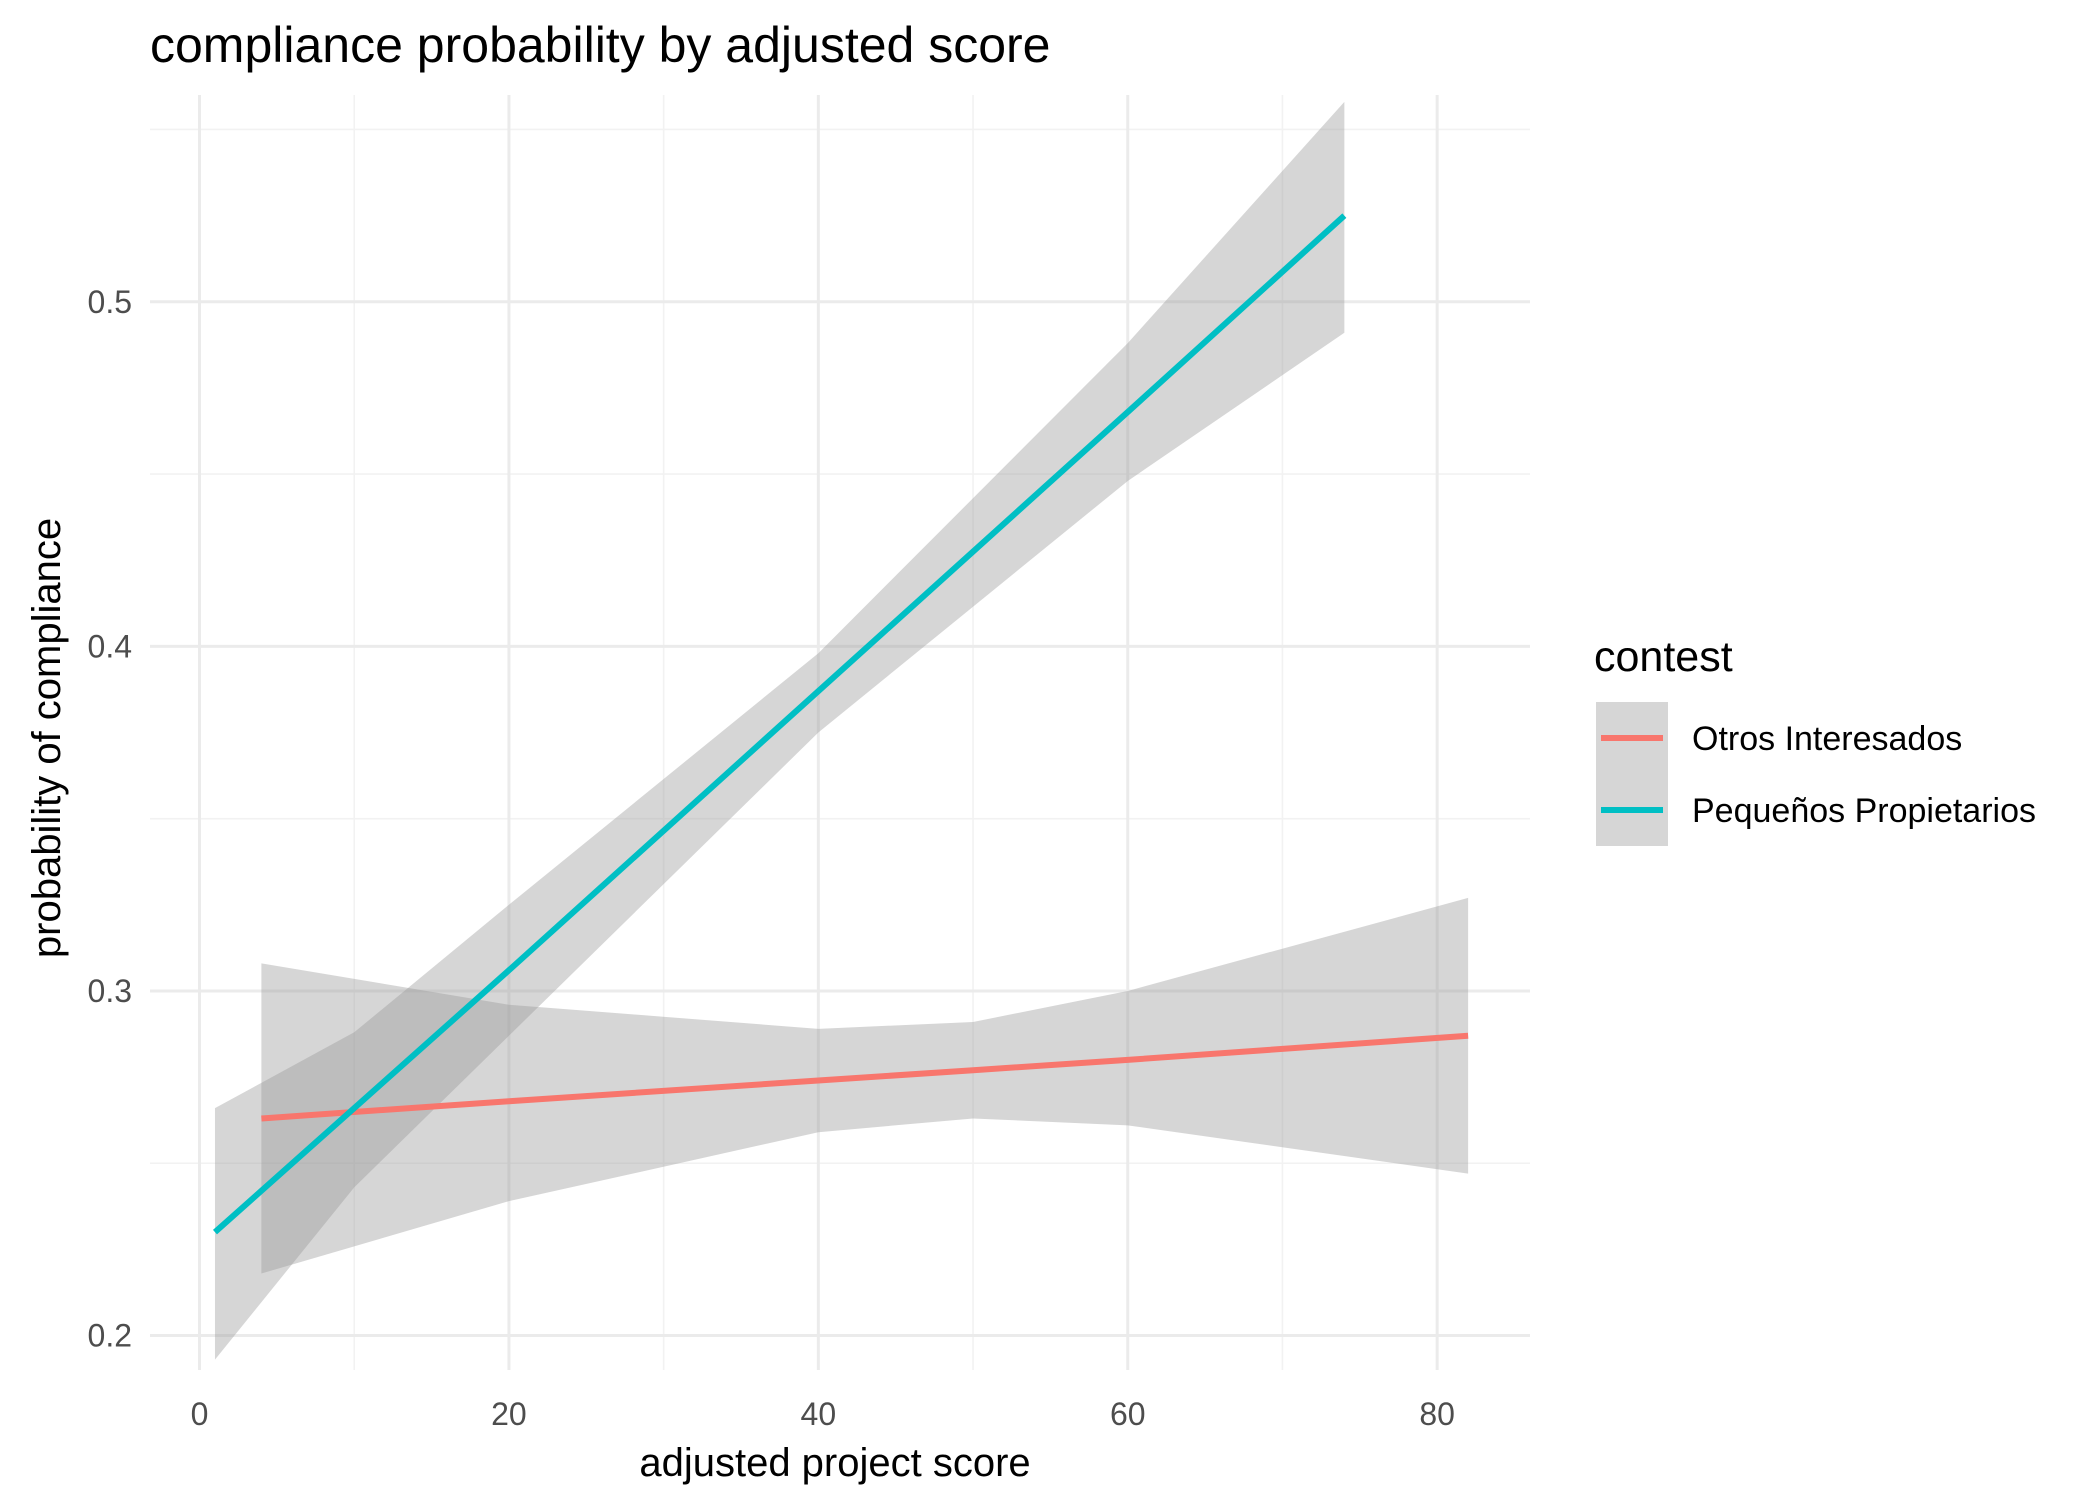 Image resolution: width=2100 pixels, height=1500 pixels. I want to click on y-tick-label: 0.2, so click(110, 1336).